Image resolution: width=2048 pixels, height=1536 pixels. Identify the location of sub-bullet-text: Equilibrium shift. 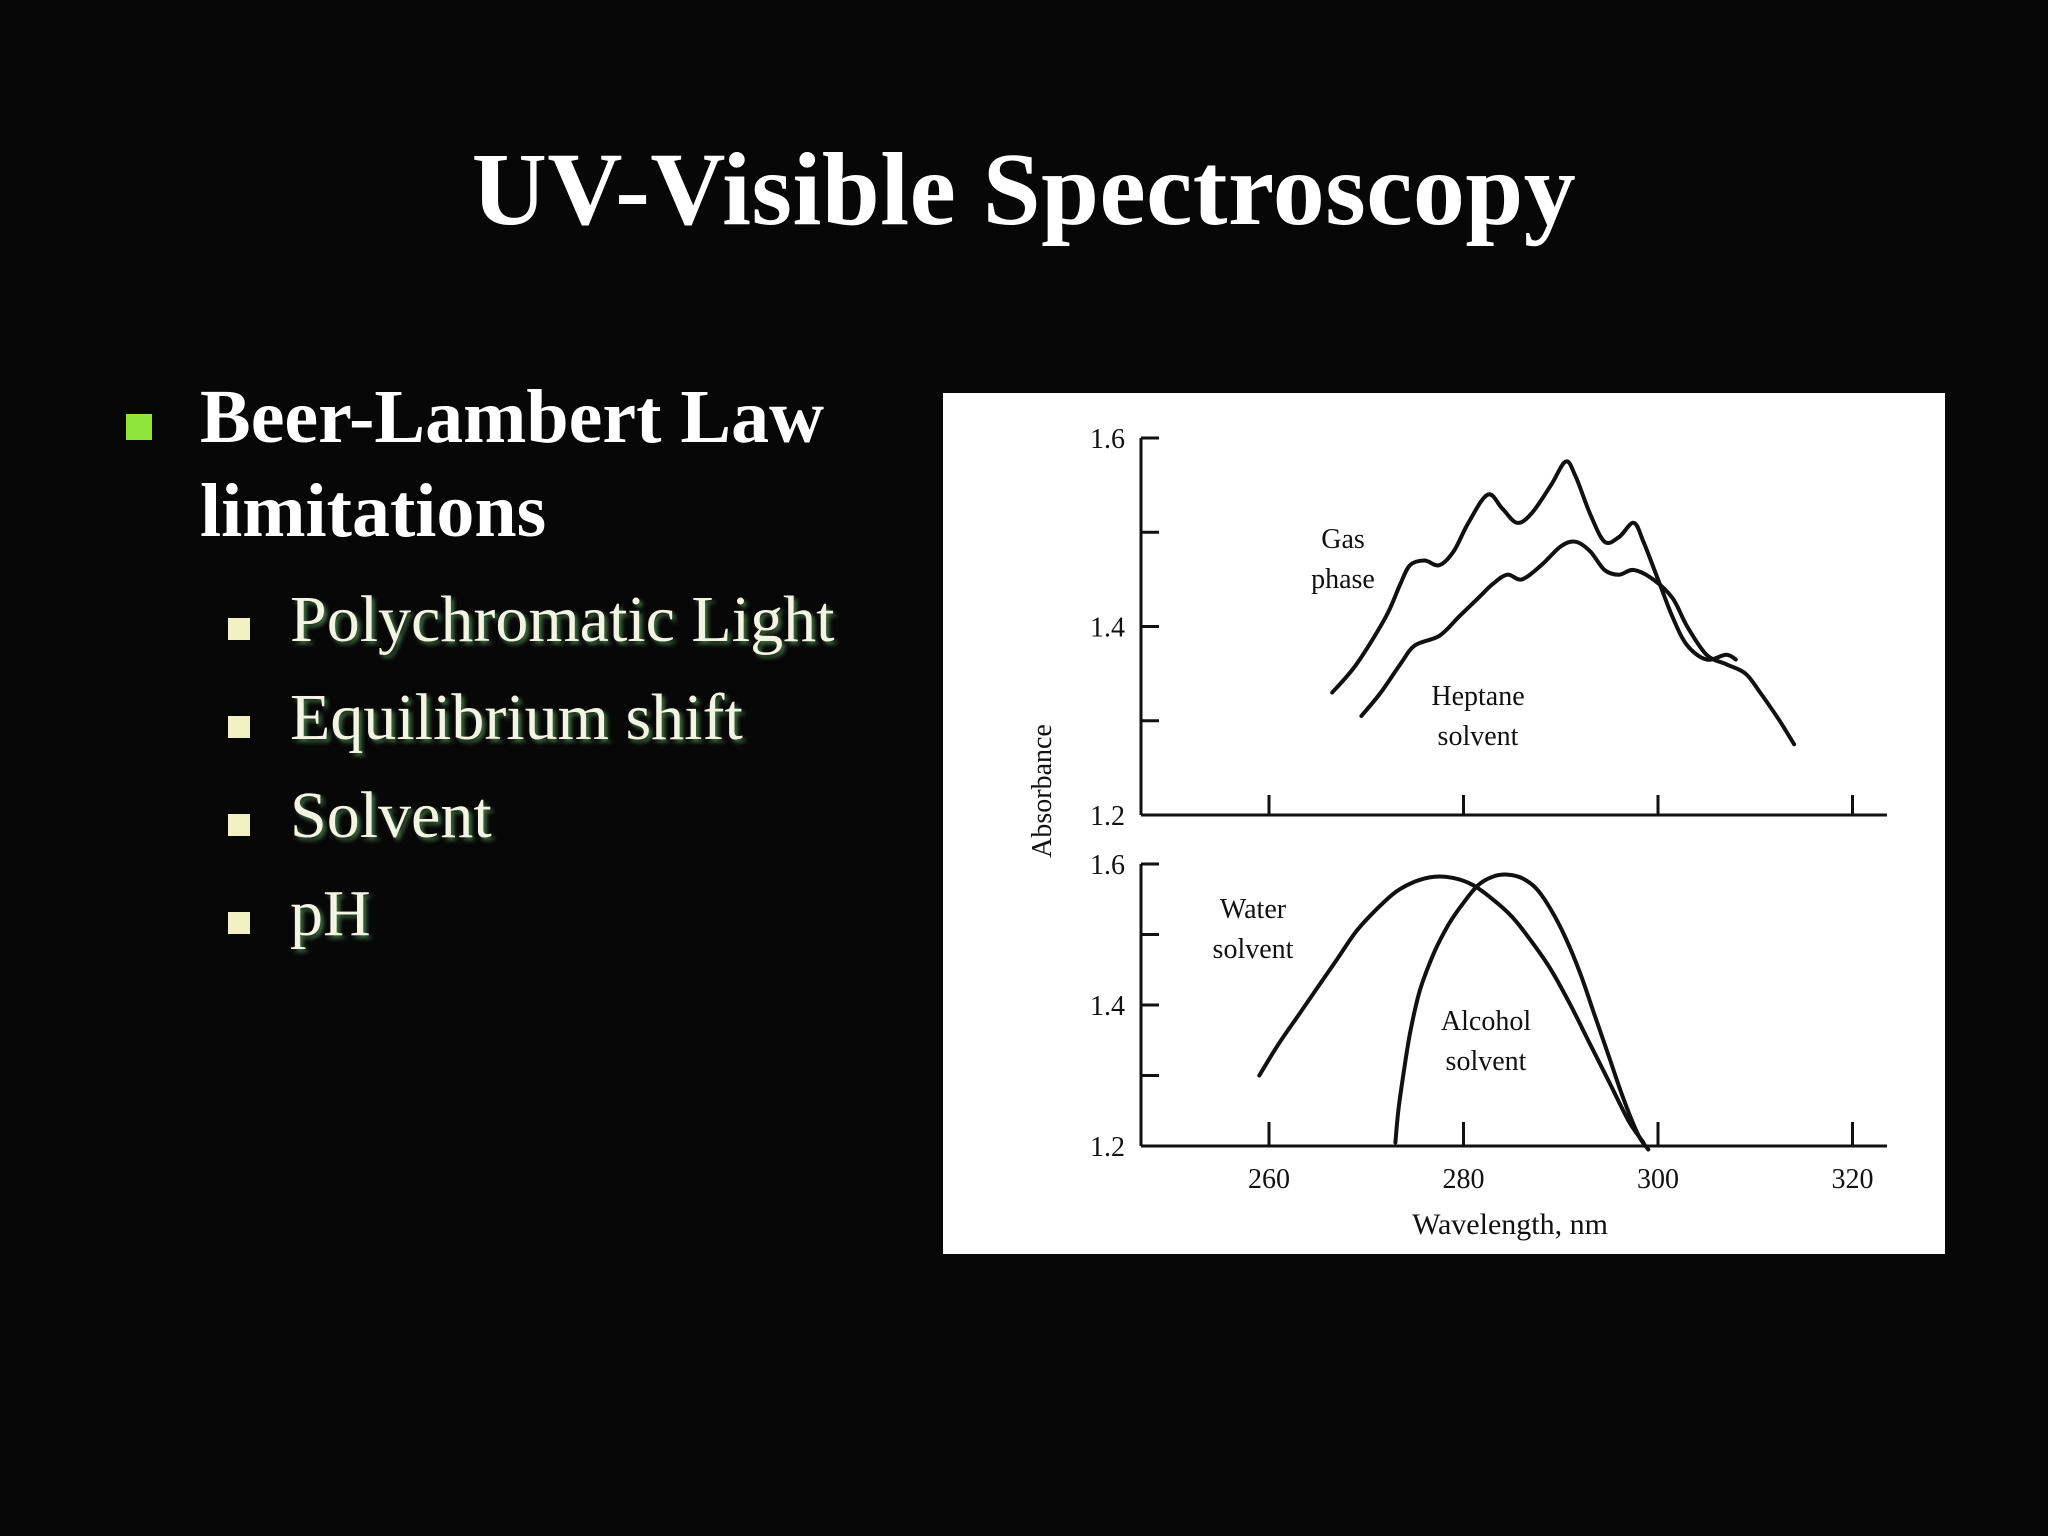
(516, 717).